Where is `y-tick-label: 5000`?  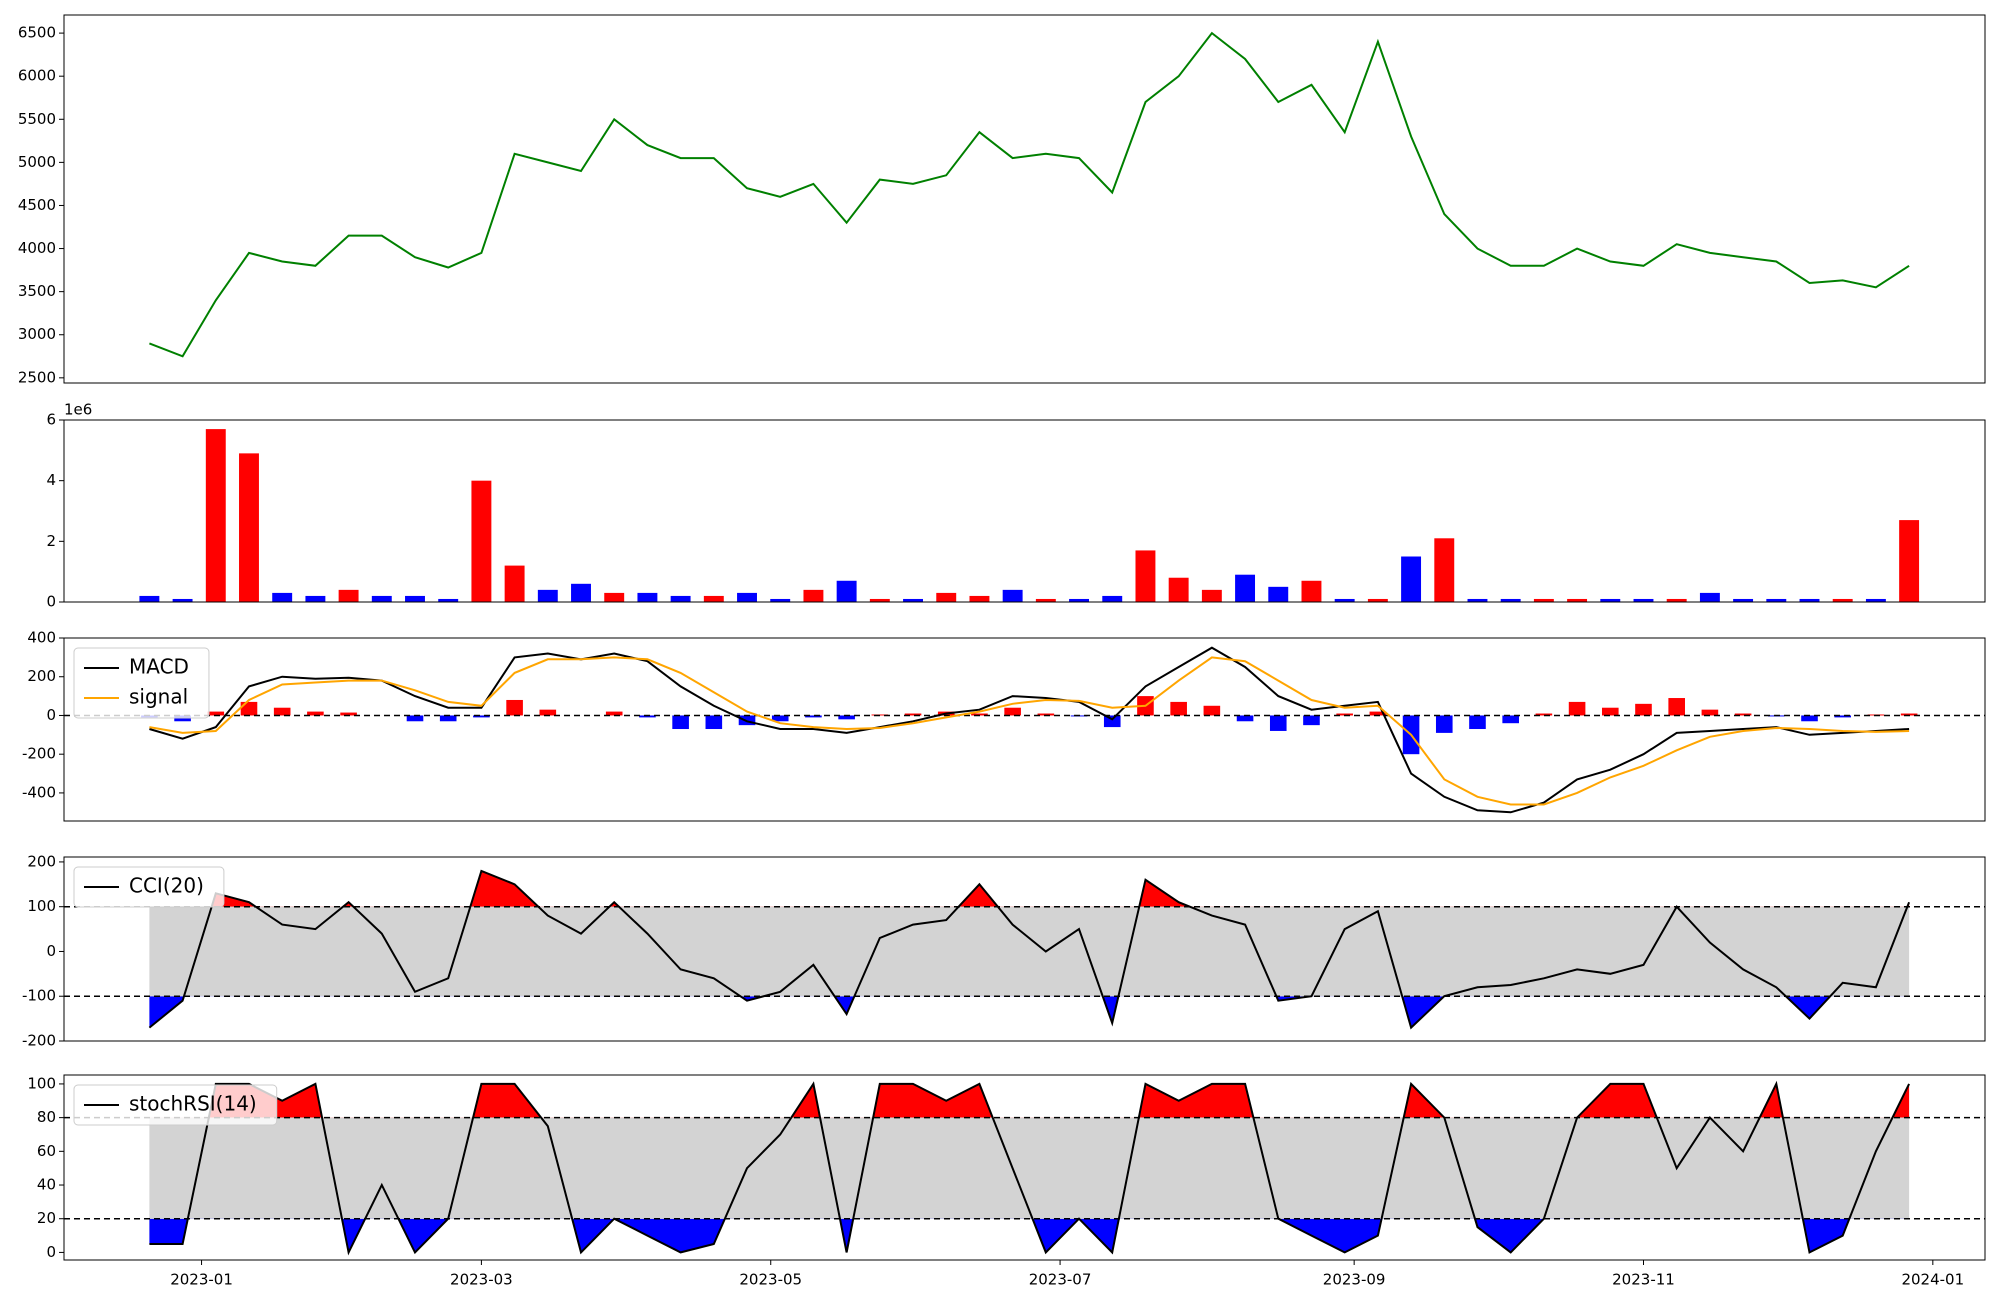
y-tick-label: 5000 is located at coordinates (37, 162).